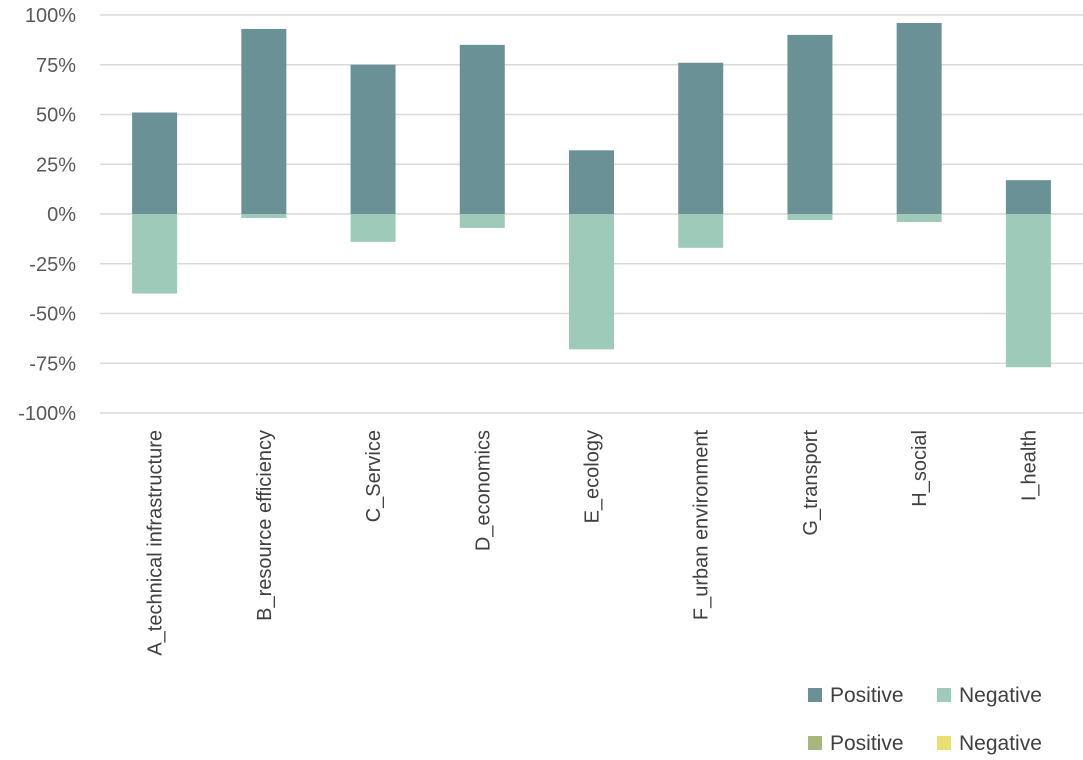 Image resolution: width=1083 pixels, height=760 pixels. Describe the element at coordinates (811, 483) in the screenshot. I see `x-tick-label: G_transport` at that location.